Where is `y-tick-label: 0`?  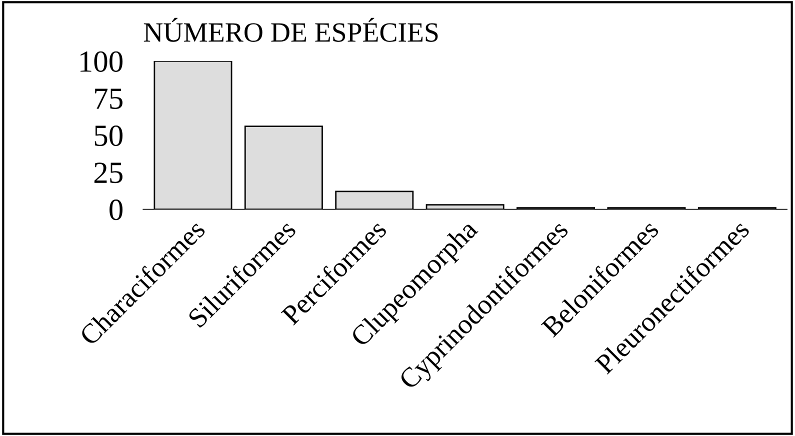 y-tick-label: 0 is located at coordinates (116, 210).